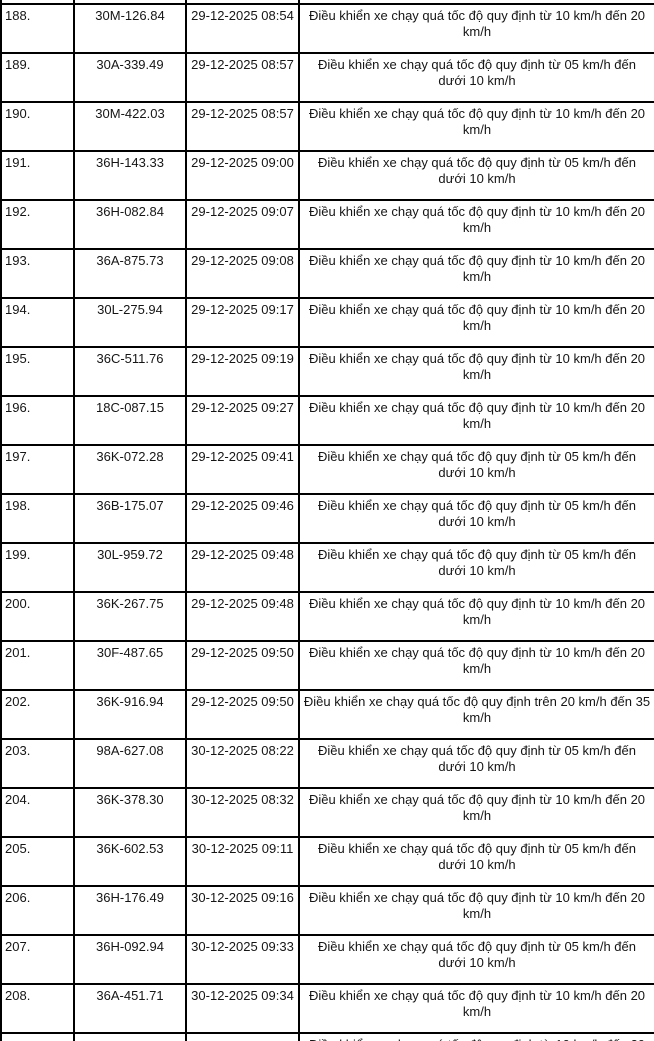 This screenshot has width=654, height=1041. What do you see at coordinates (37, 518) in the screenshot?
I see `row-number-cell: 198.` at bounding box center [37, 518].